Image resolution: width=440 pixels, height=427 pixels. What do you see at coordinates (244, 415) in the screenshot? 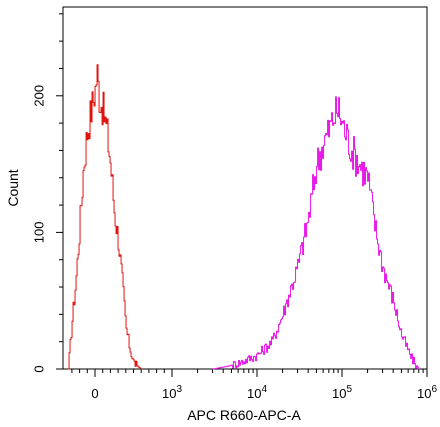
I see `x-axis-title: APC R660-APC-A` at bounding box center [244, 415].